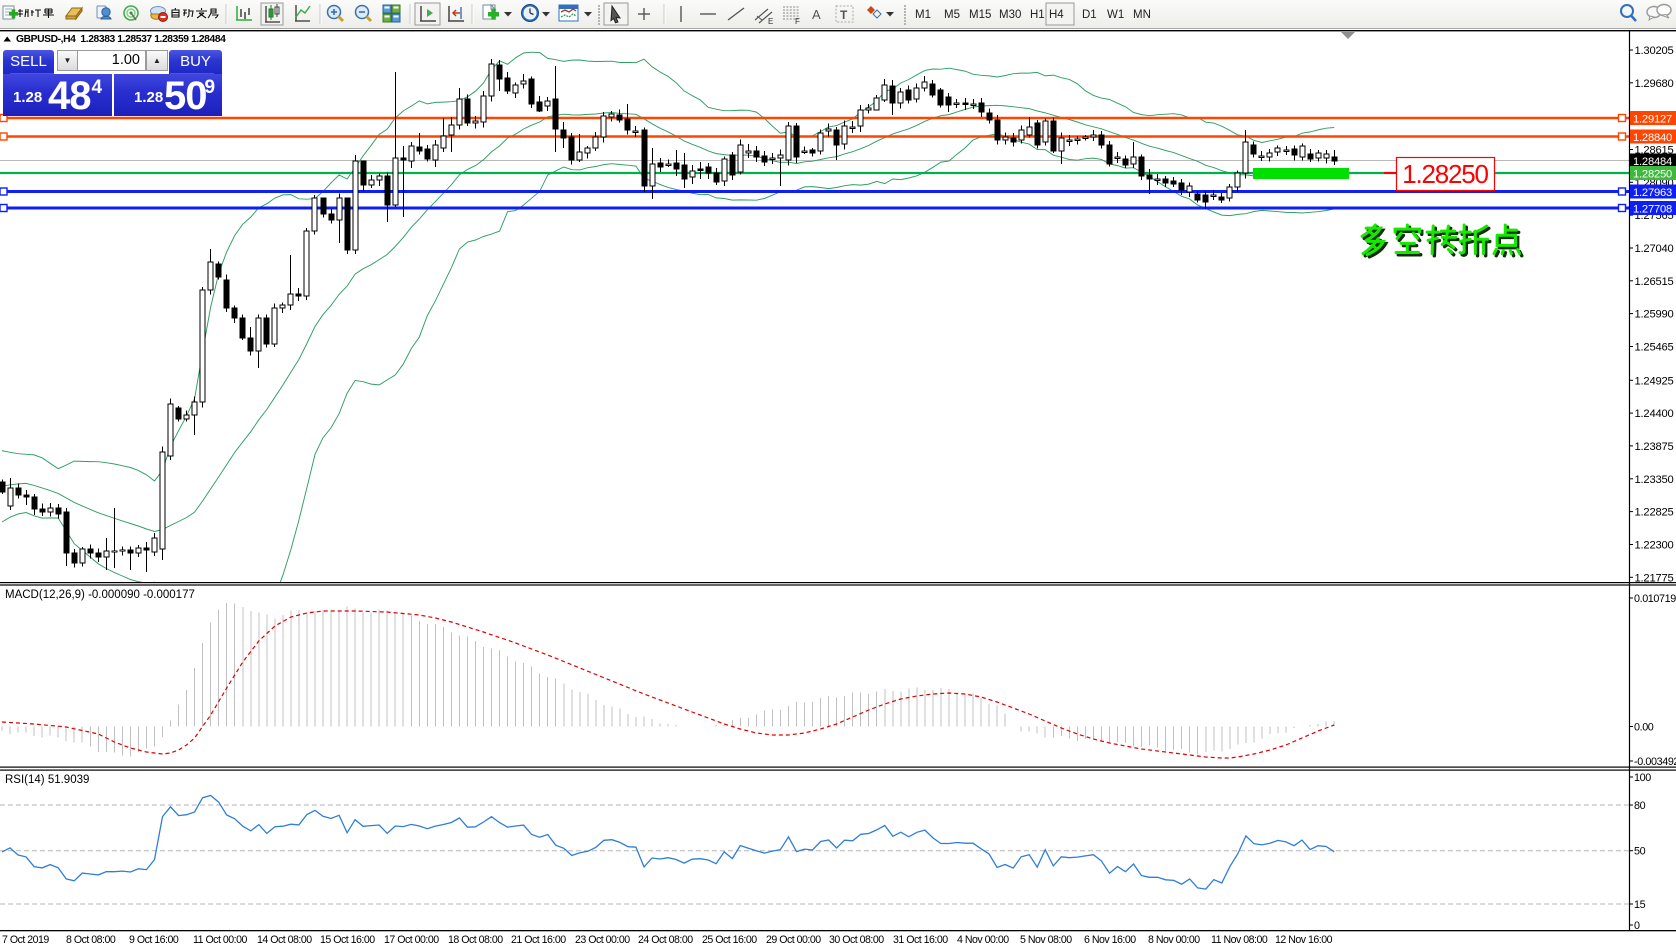 Image resolution: width=1676 pixels, height=950 pixels. I want to click on svg-text: 21 Oct 16:00, so click(538, 940).